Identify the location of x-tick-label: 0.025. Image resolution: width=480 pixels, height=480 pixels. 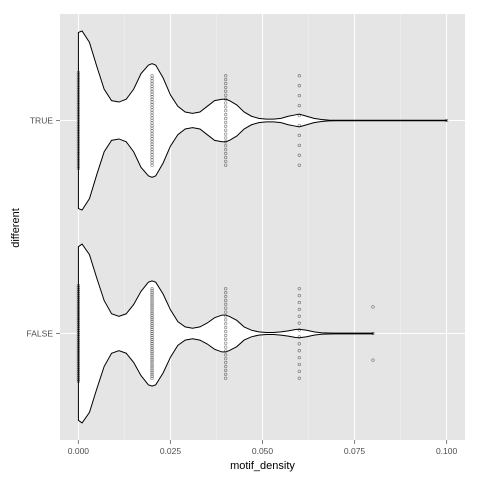
(171, 451).